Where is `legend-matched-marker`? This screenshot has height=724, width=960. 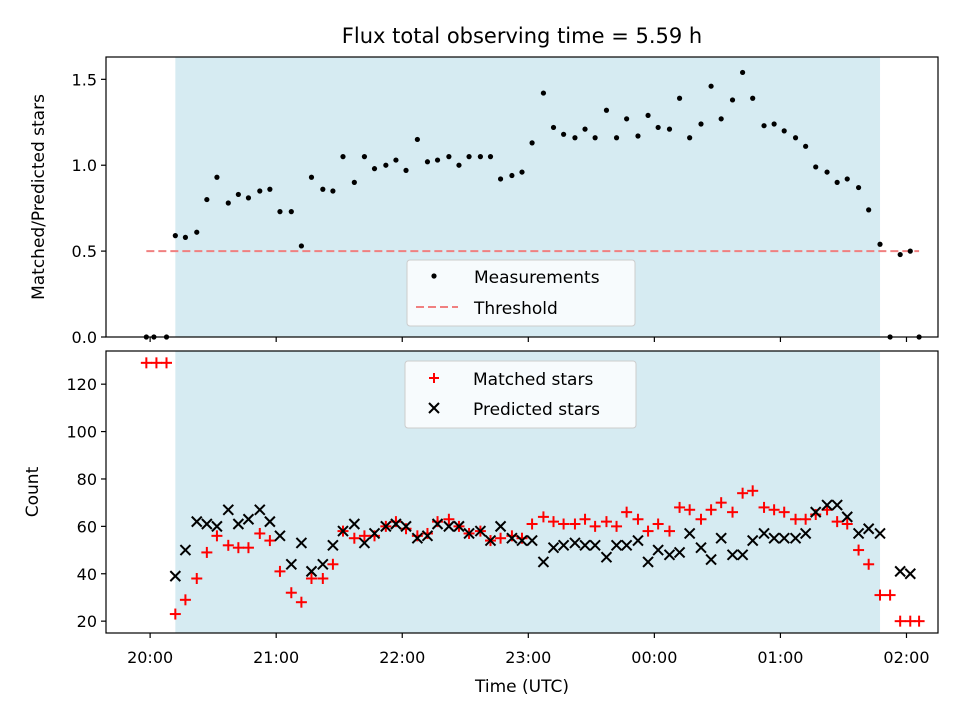 legend-matched-marker is located at coordinates (434, 378).